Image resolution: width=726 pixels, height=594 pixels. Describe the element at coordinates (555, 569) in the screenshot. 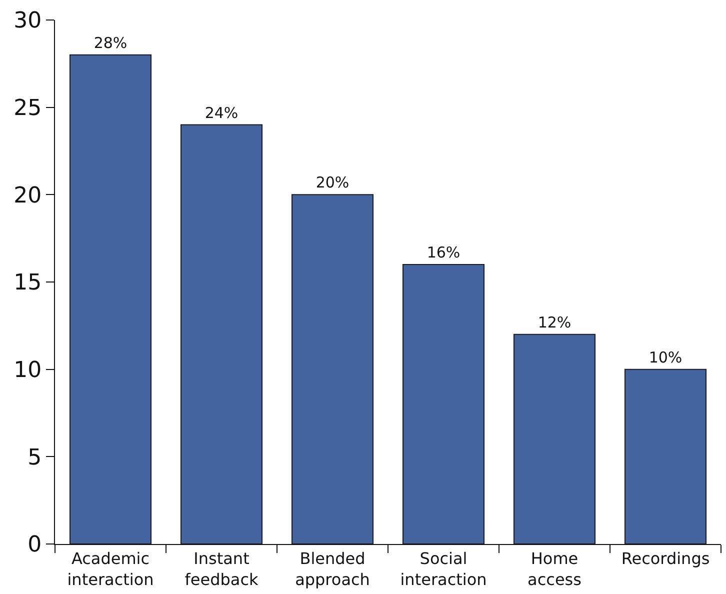

I see `x-tick-label: Home access` at that location.